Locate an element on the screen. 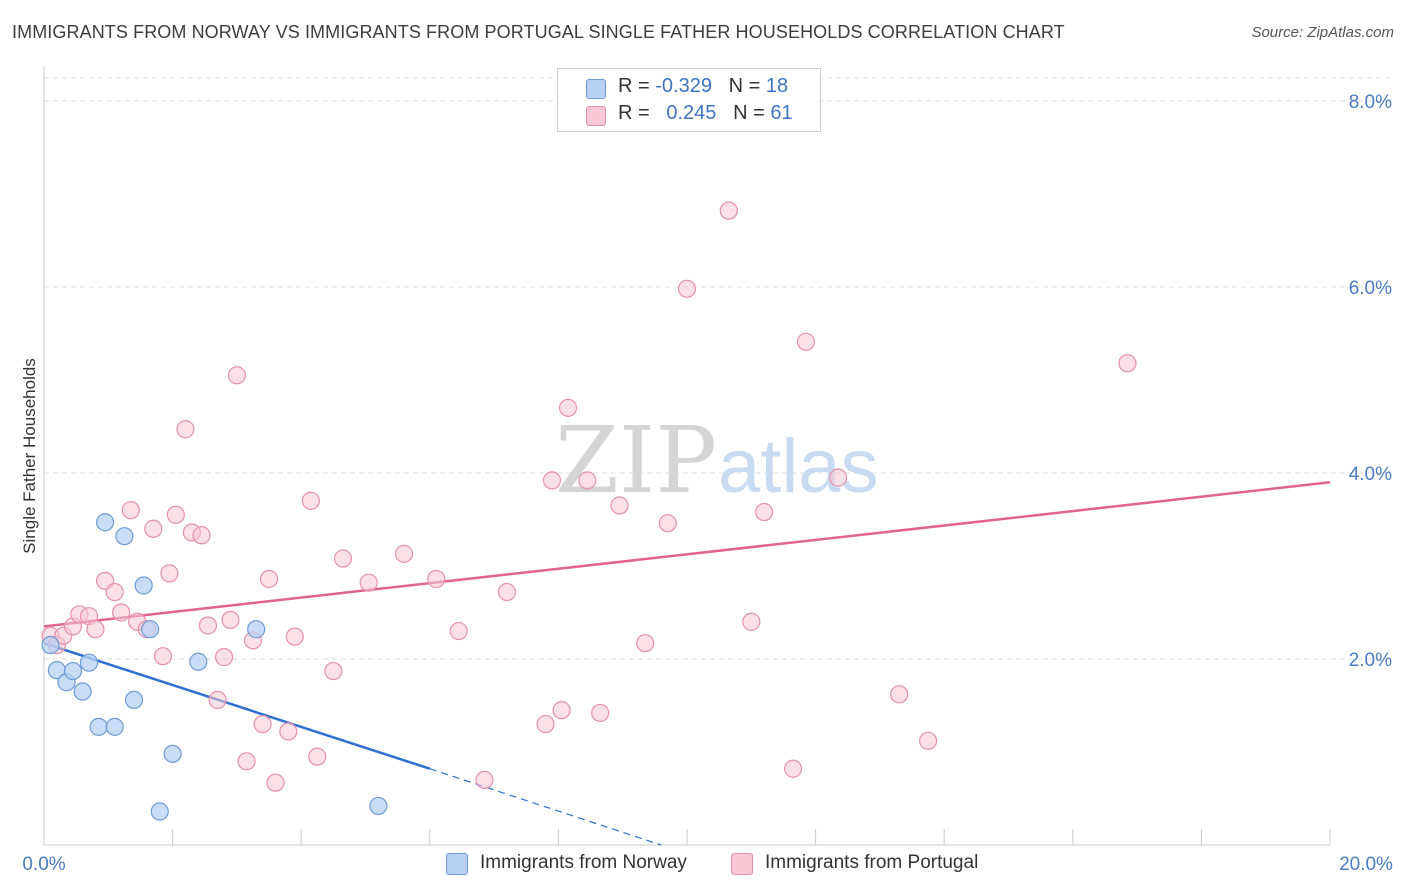  x-tick-label-min: 0.0% is located at coordinates (43, 864).